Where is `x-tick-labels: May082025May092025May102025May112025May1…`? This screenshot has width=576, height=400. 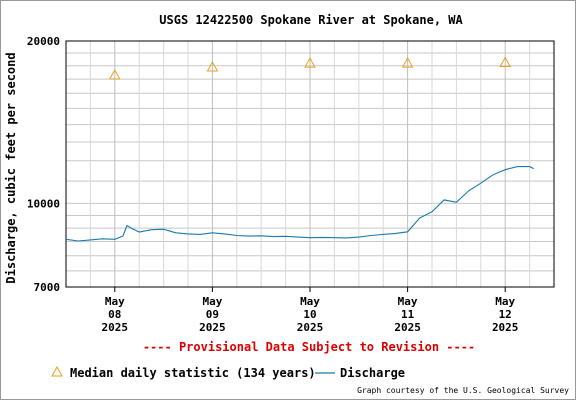
x-tick-labels: May082025May092025May102025May112025May1… is located at coordinates (310, 310).